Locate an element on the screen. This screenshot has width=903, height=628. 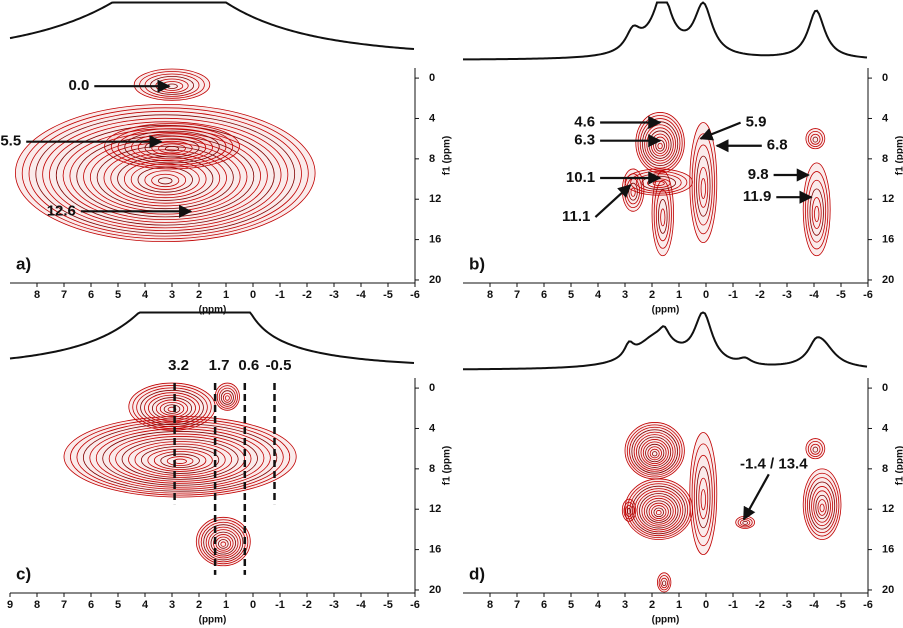
x-tick-label: 5 is located at coordinates (571, 295).